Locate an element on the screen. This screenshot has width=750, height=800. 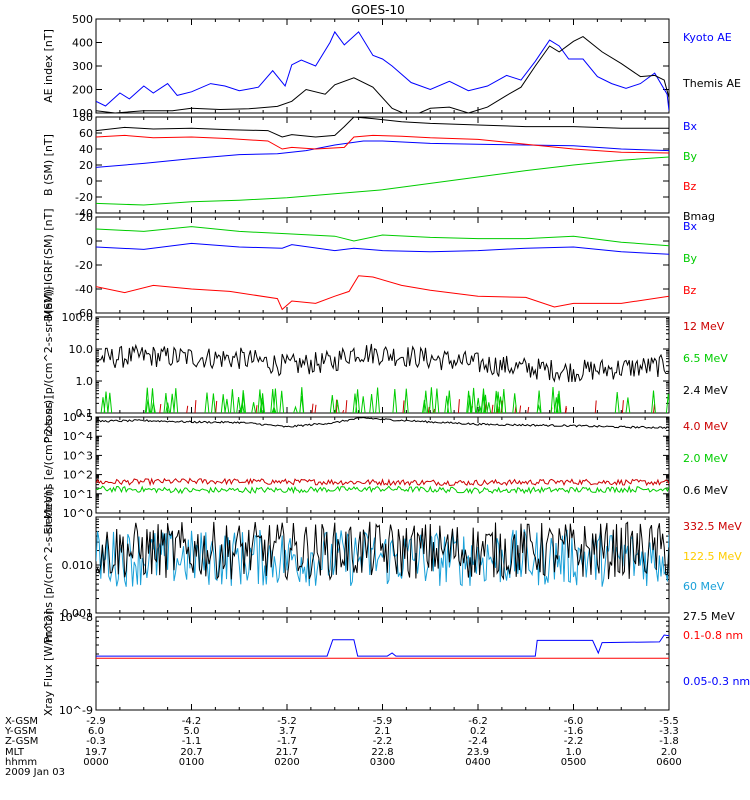
series-line-bmag is located at coordinates (382, 127).